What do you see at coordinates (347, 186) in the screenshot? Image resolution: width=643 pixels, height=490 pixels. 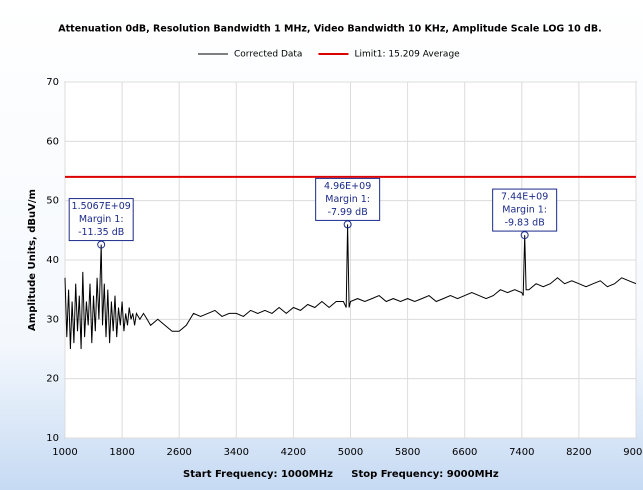 I see `annotation-text: 4.96E+09` at bounding box center [347, 186].